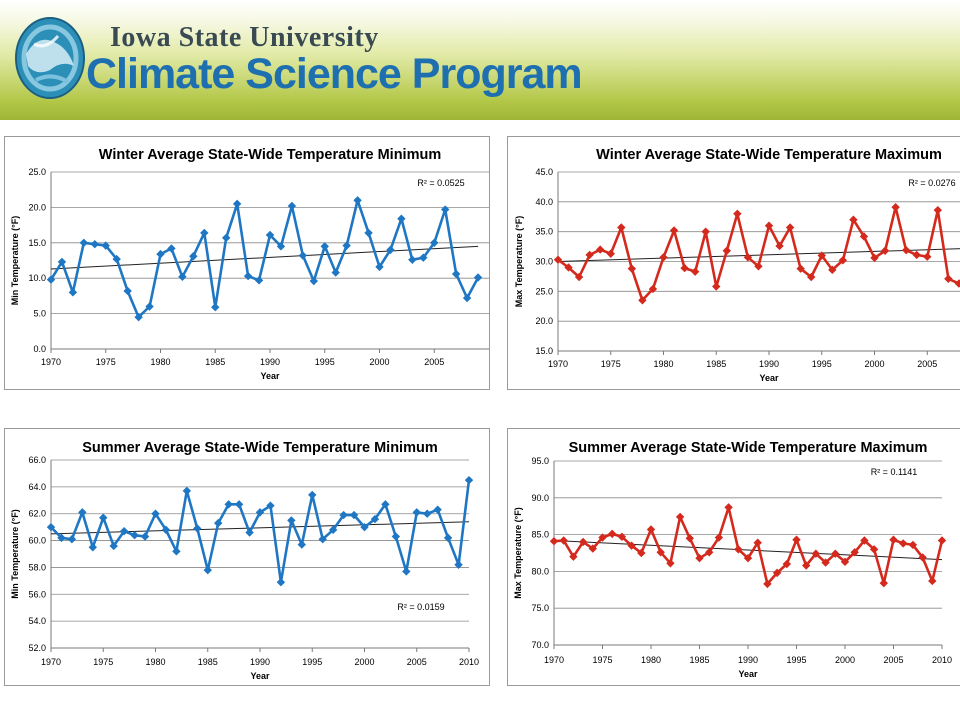  What do you see at coordinates (39, 314) in the screenshot?
I see `y-tick-label: 5.0` at bounding box center [39, 314].